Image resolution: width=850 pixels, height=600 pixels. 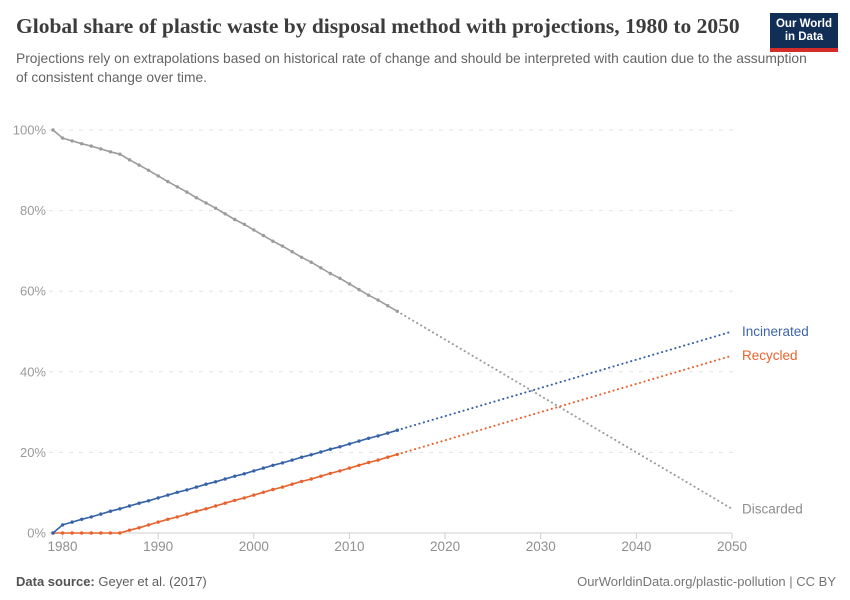 What do you see at coordinates (225, 481) in the screenshot?
I see `series-line-incinerated-historical` at bounding box center [225, 481].